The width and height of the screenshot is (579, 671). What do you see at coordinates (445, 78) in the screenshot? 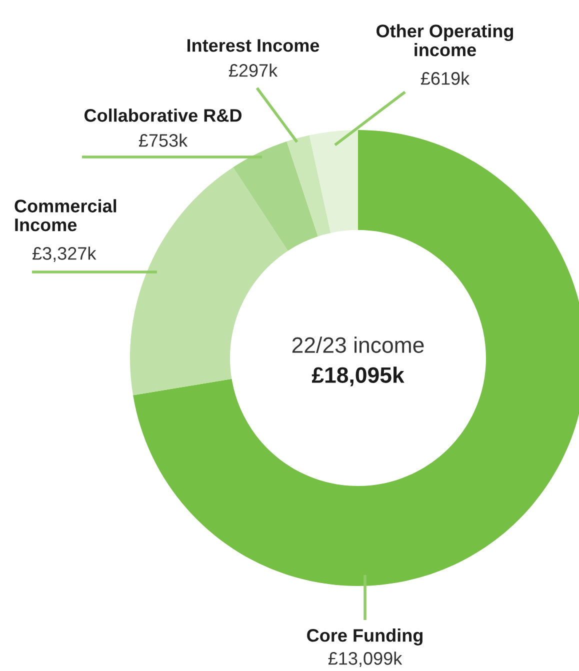
I see `data-label: £619k` at bounding box center [445, 78].